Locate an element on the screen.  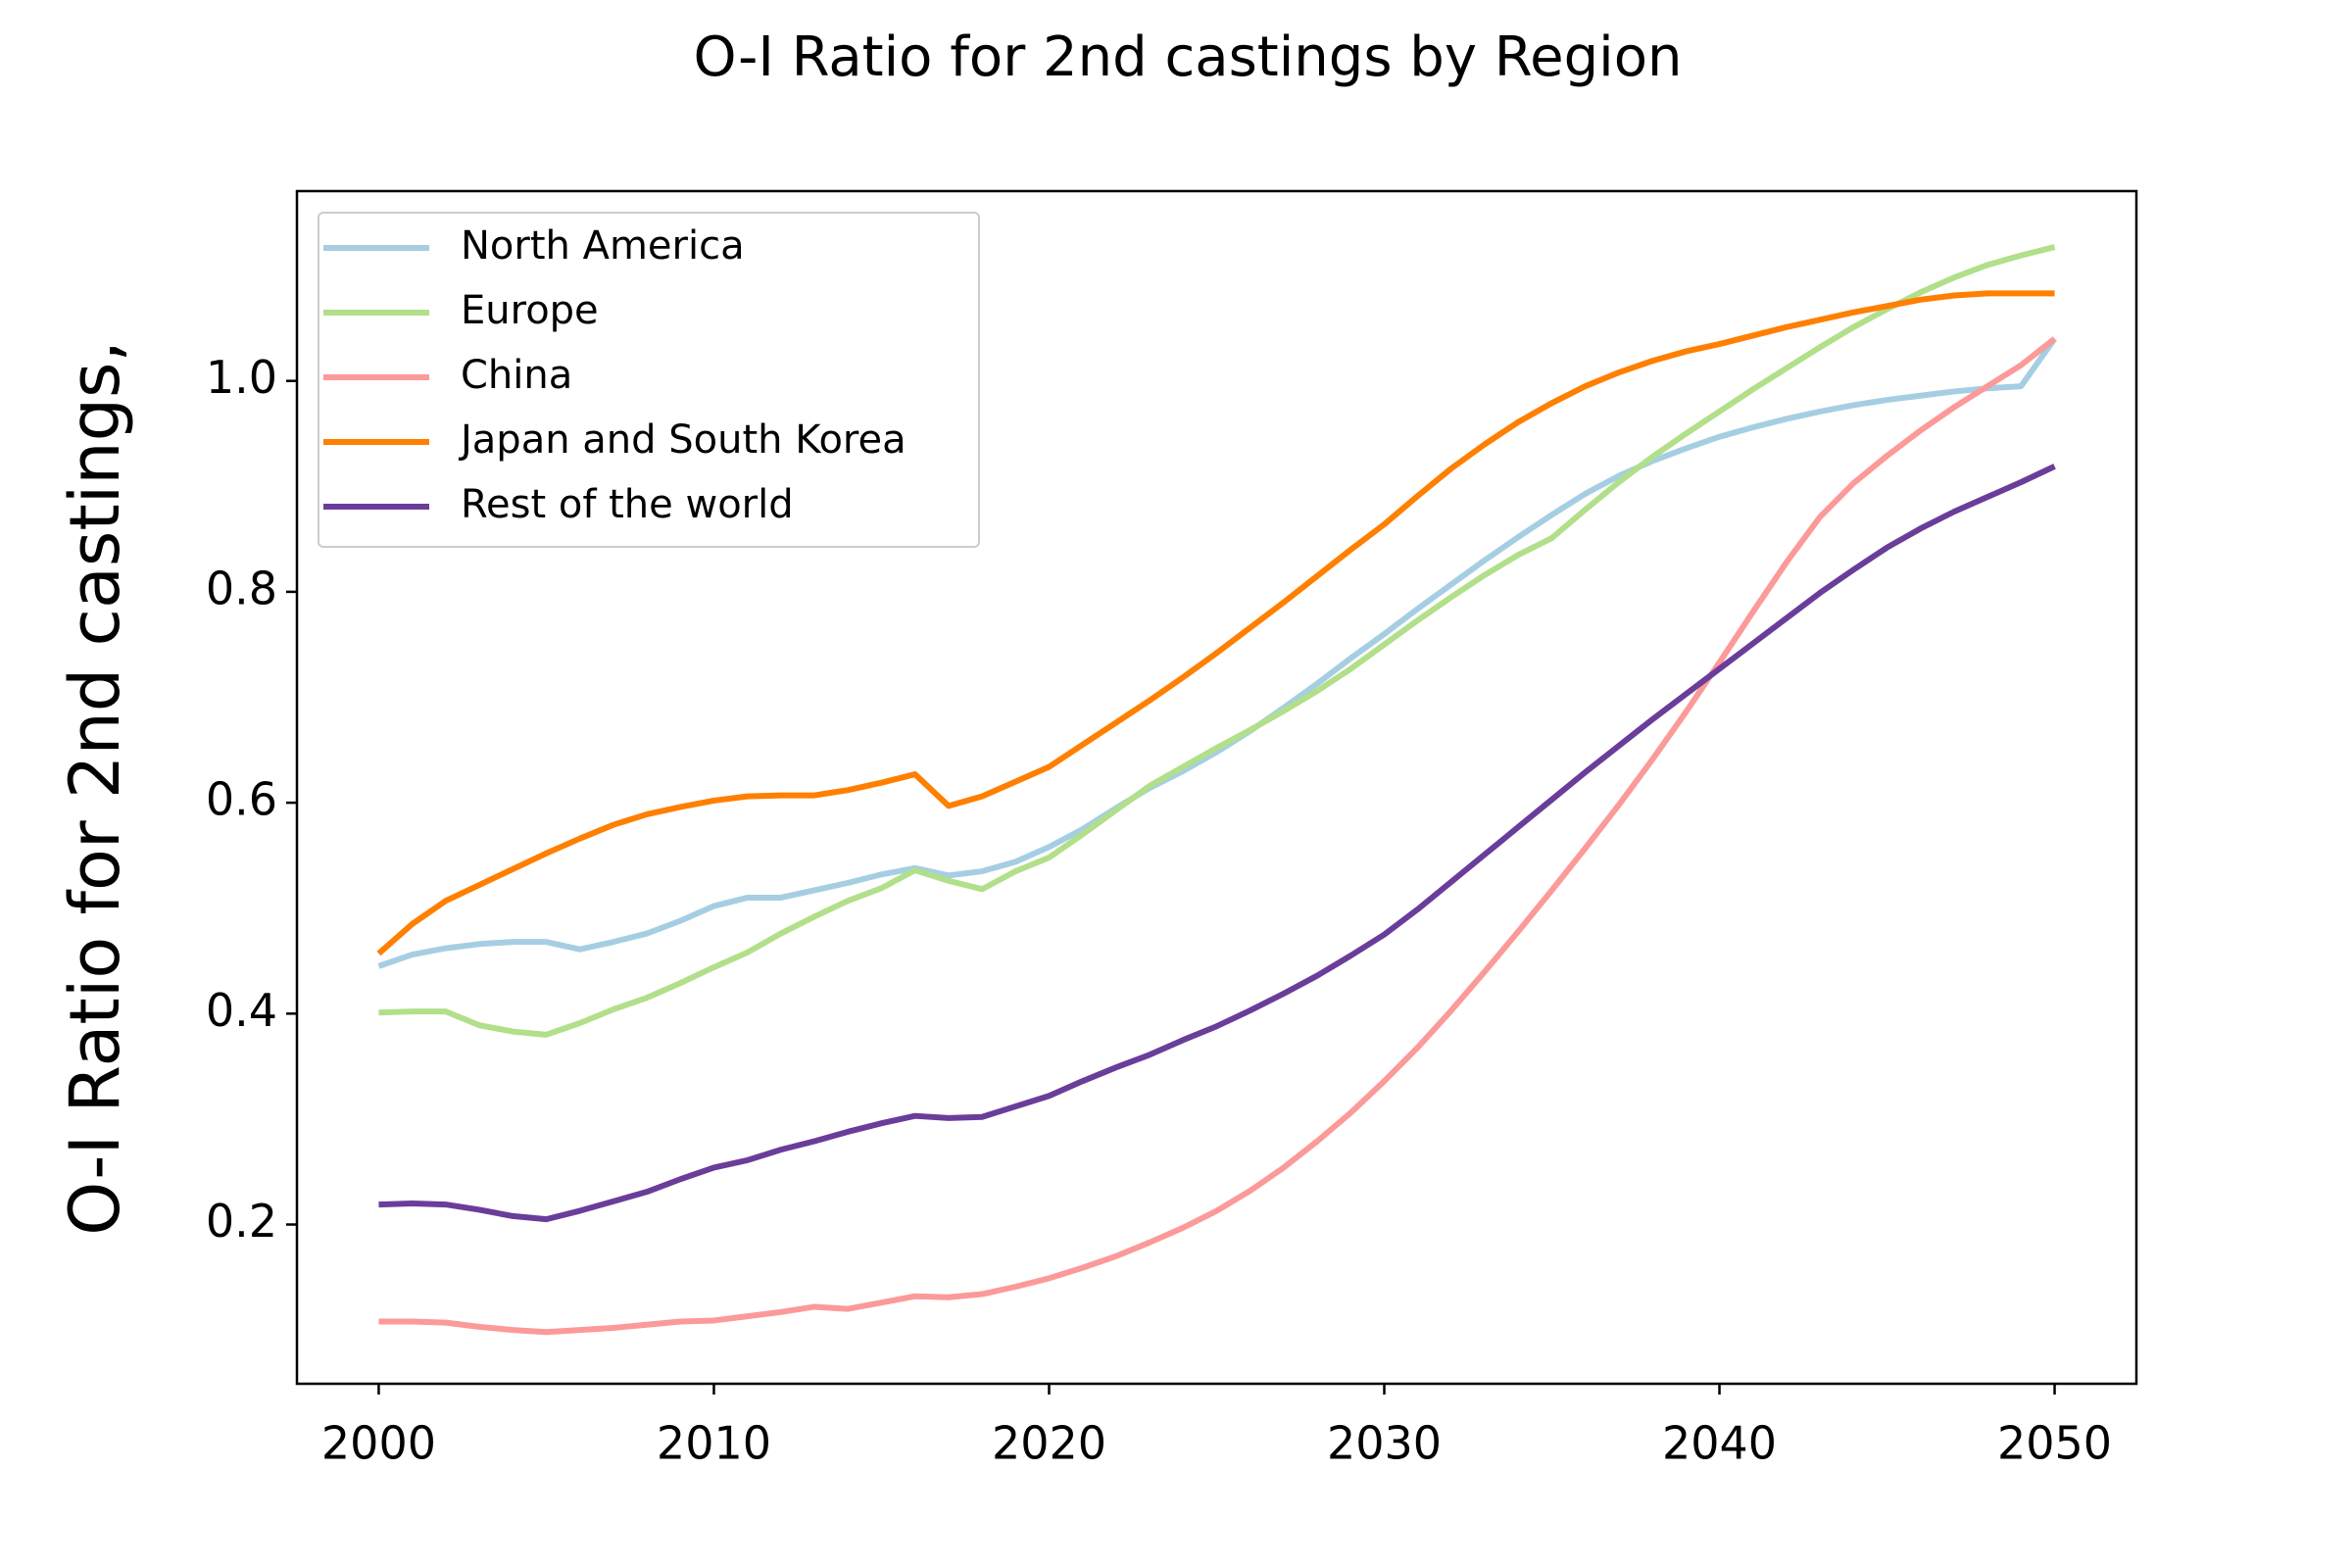
y-axis-label: O-I Ratio for 2nd castings, is located at coordinates (95, 788).